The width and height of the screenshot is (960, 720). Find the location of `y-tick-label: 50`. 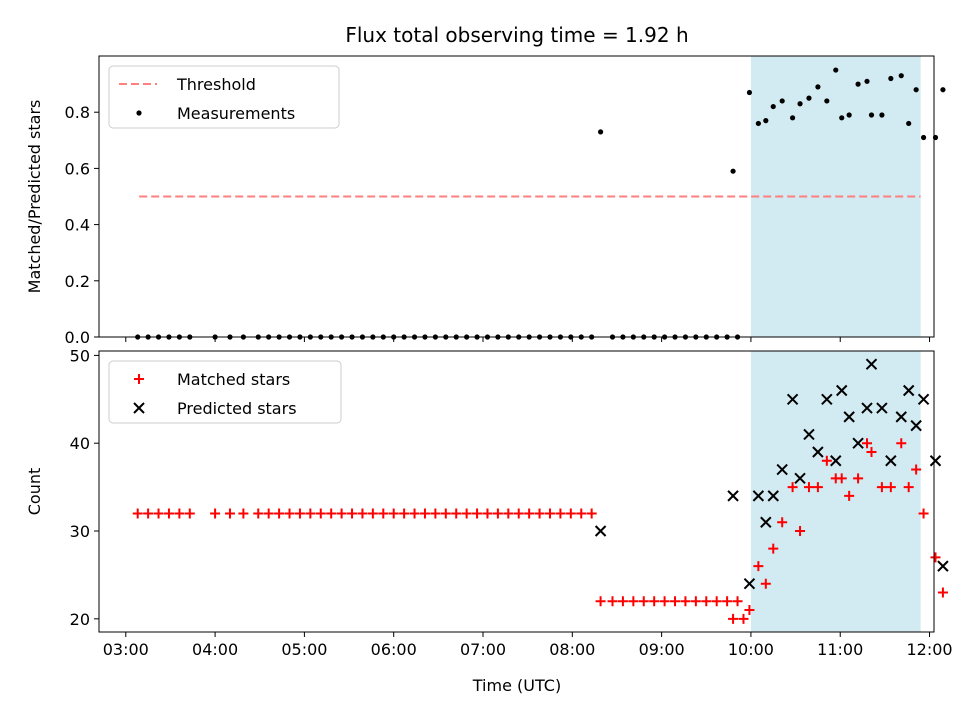

y-tick-label: 50 is located at coordinates (80, 355).